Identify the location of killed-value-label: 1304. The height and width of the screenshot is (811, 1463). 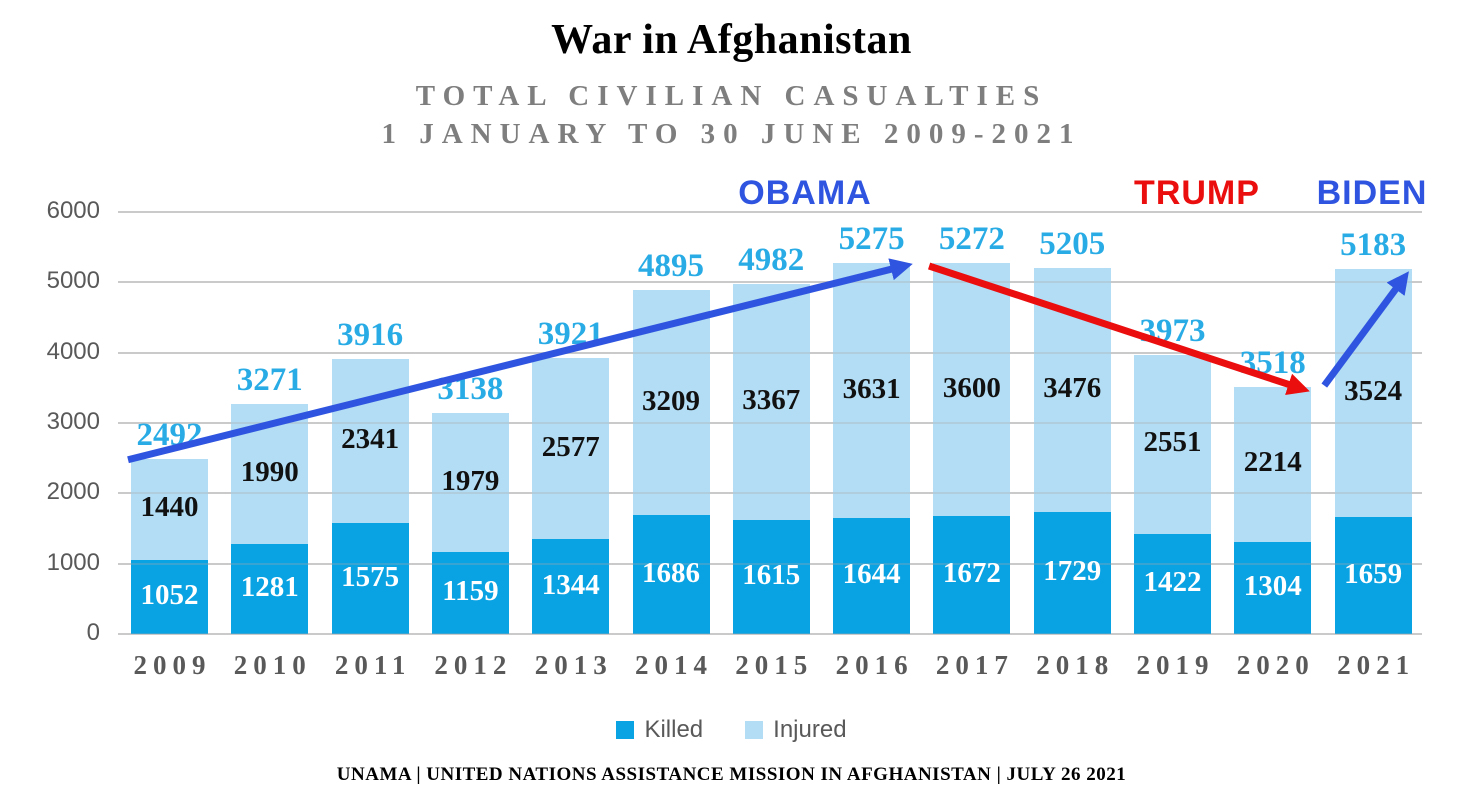
(1272, 586).